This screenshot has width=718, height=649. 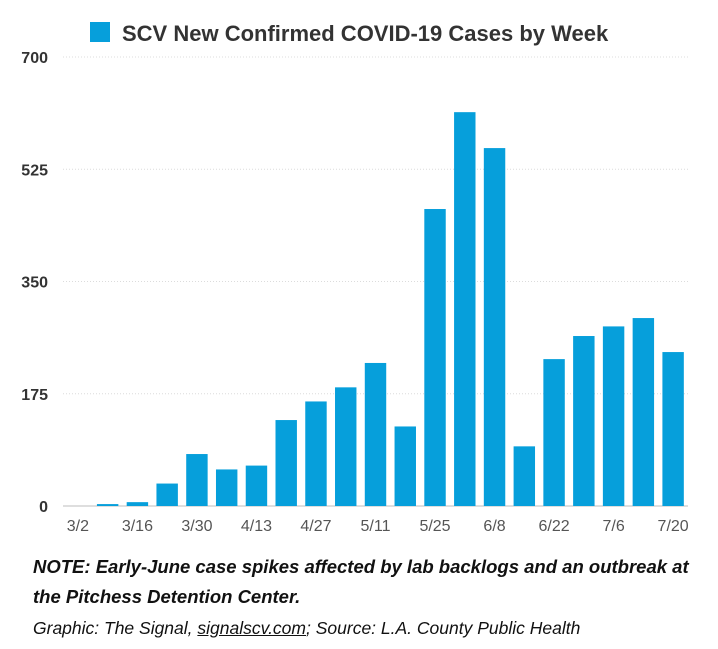 I want to click on y-axis-ticks: 0 175 350 525 700, so click(x=34, y=283).